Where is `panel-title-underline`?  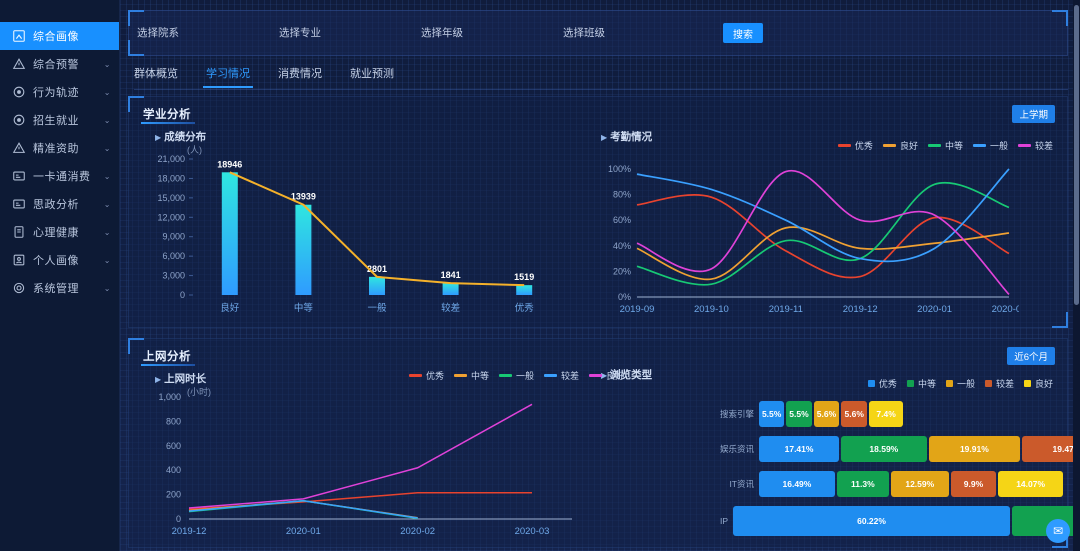
panel-title-underline is located at coordinates (168, 365).